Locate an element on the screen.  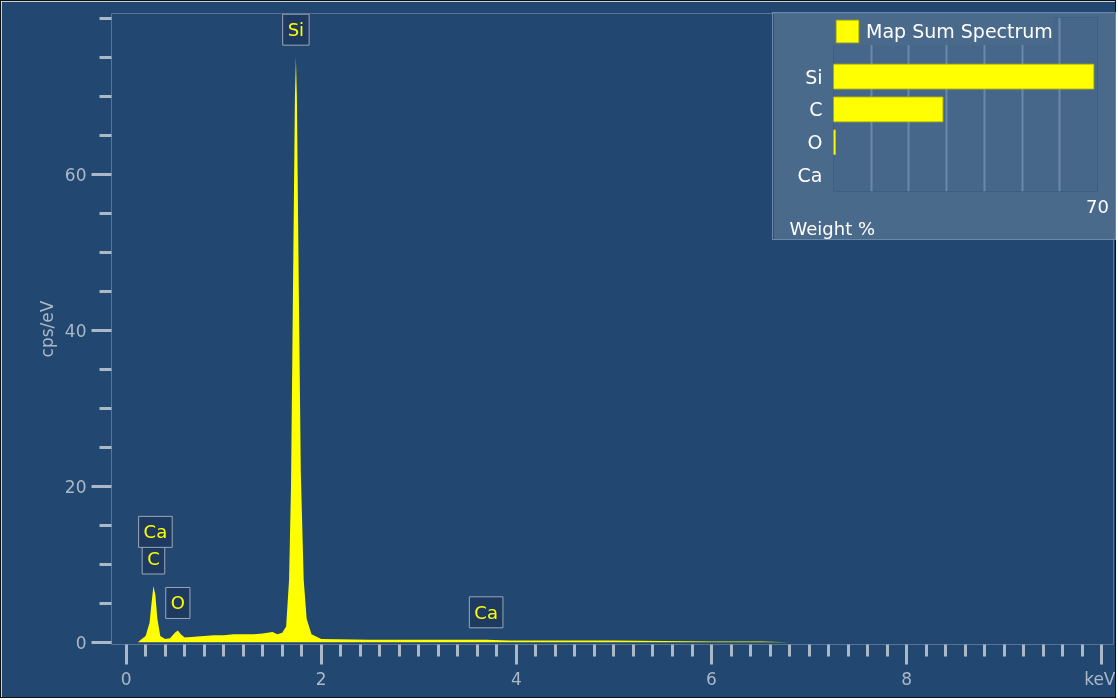
x-tick-label: keV is located at coordinates (1100, 678).